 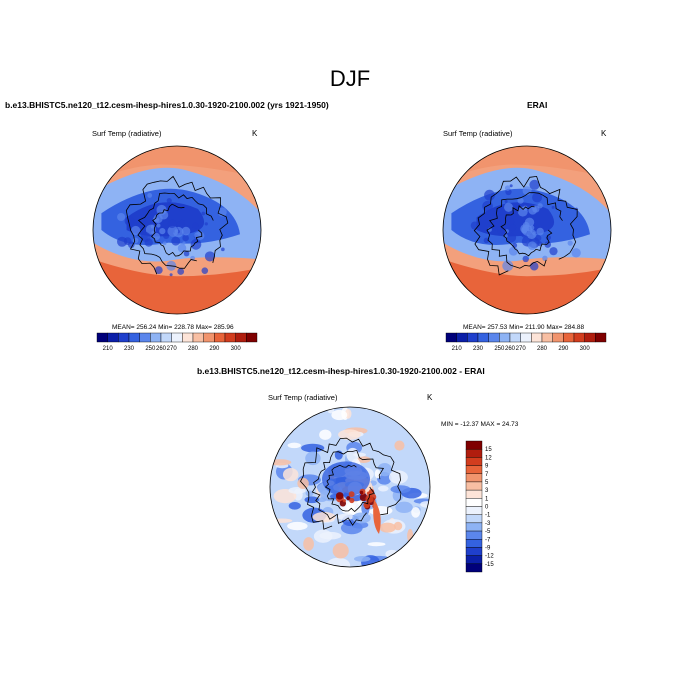 What do you see at coordinates (487, 475) in the screenshot?
I see `colorbar-tick-label: 7` at bounding box center [487, 475].